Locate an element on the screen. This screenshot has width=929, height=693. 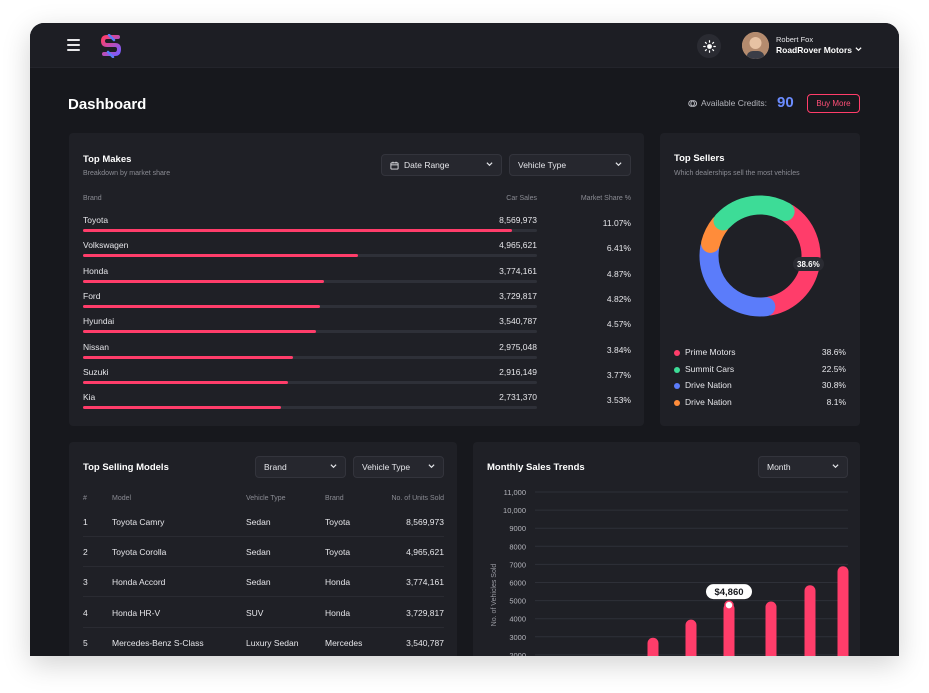
tooltip-value: $4,860 is located at coordinates (728, 592).